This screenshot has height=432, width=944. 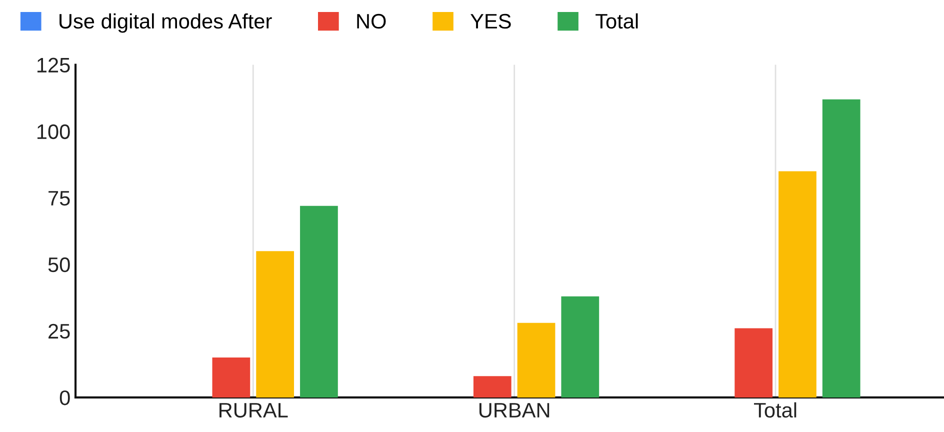 What do you see at coordinates (59, 331) in the screenshot?
I see `y-tick-label: 25` at bounding box center [59, 331].